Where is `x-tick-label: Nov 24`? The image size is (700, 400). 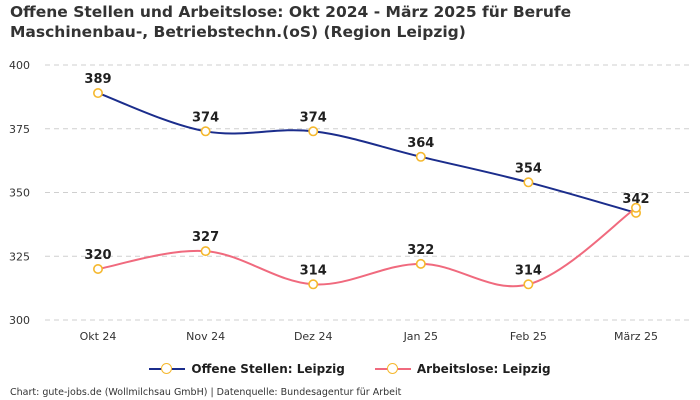
x-tick-label: Nov 24 is located at coordinates (205, 336).